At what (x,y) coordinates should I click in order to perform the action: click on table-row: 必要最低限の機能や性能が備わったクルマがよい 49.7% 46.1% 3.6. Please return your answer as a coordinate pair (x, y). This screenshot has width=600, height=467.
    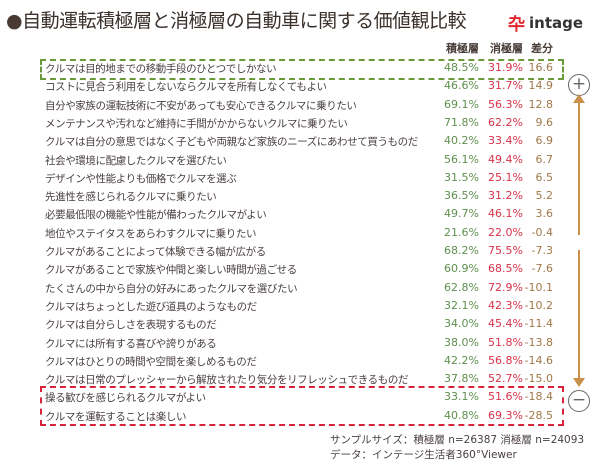
    Looking at the image, I should click on (300, 214).